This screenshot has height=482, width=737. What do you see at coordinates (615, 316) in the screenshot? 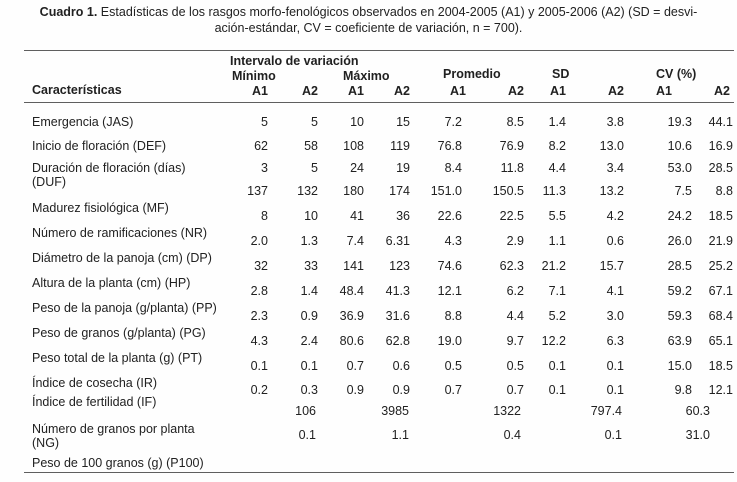
I see `cell-value: 3.0` at bounding box center [615, 316].